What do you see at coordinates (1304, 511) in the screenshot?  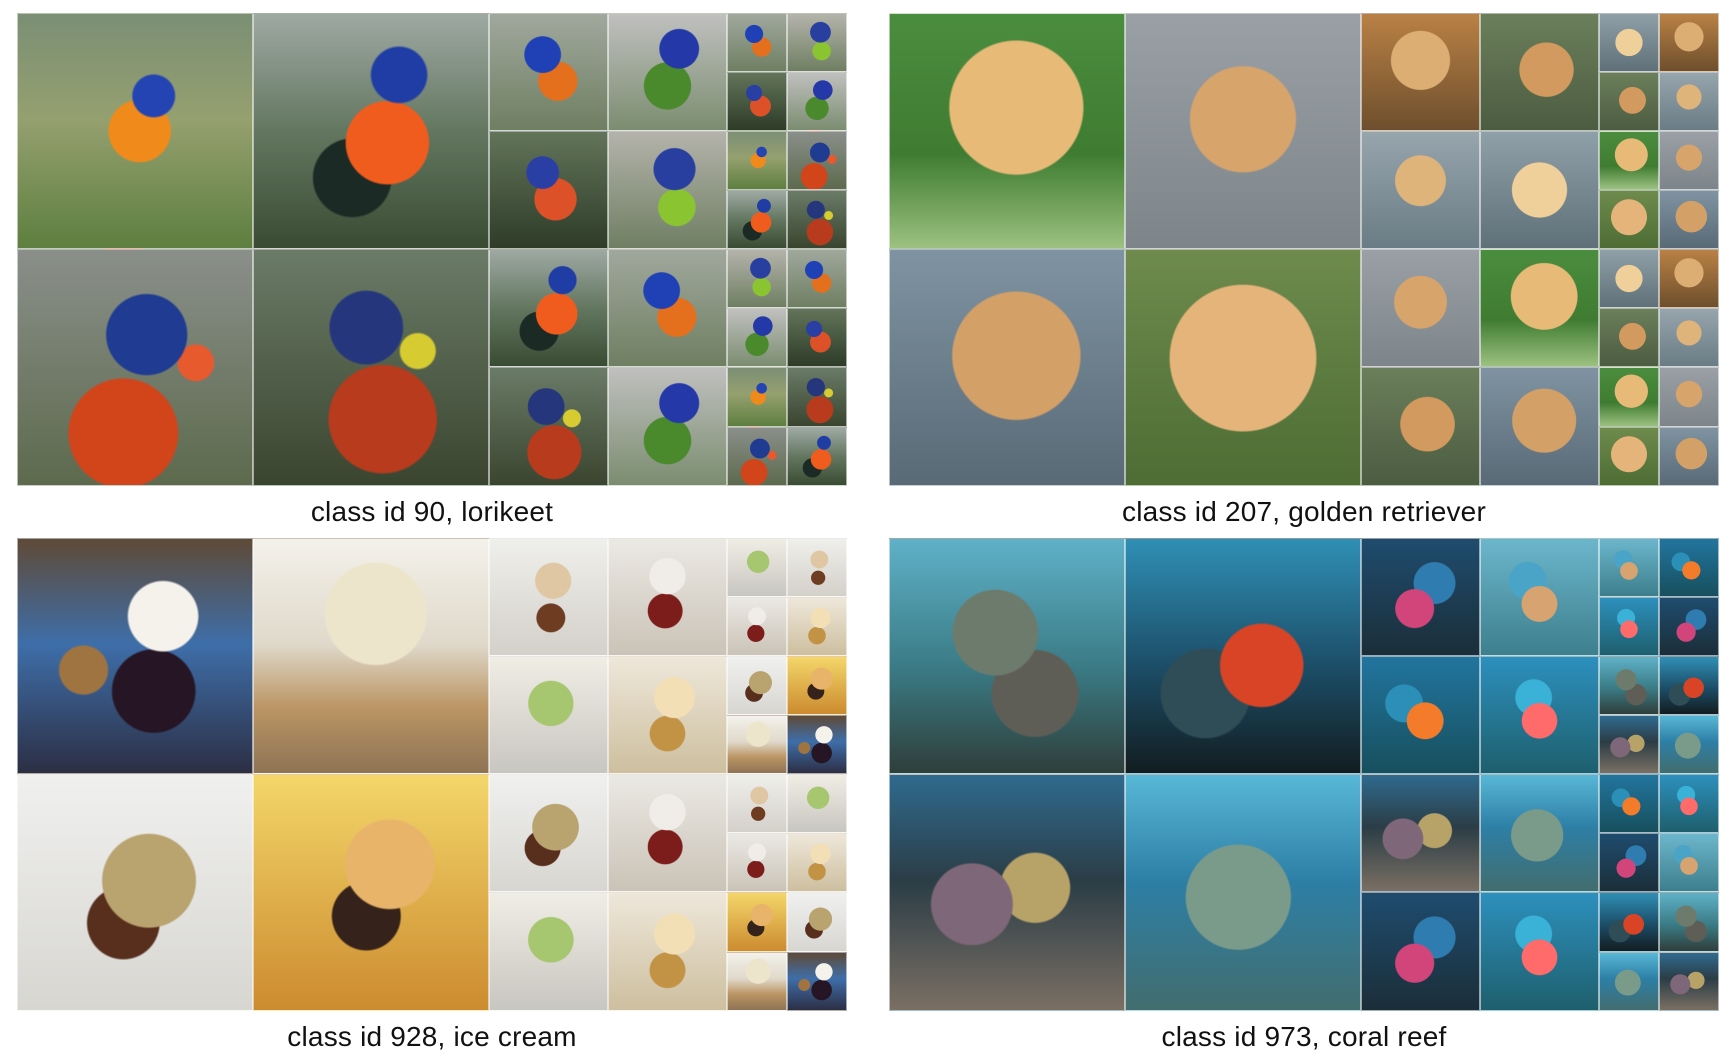 I see `golden-retriever-caption: class id 207, golden retriever` at bounding box center [1304, 511].